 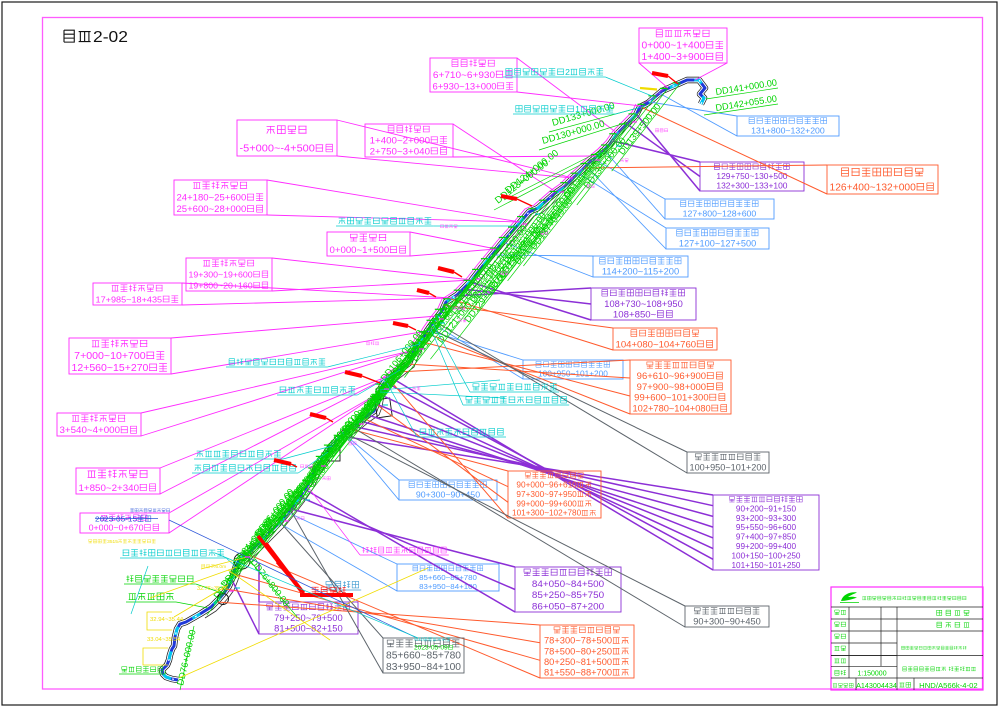 What do you see at coordinates (212, 198) in the screenshot?
I see `svg-text: 24+180~25+600` at bounding box center [212, 198].